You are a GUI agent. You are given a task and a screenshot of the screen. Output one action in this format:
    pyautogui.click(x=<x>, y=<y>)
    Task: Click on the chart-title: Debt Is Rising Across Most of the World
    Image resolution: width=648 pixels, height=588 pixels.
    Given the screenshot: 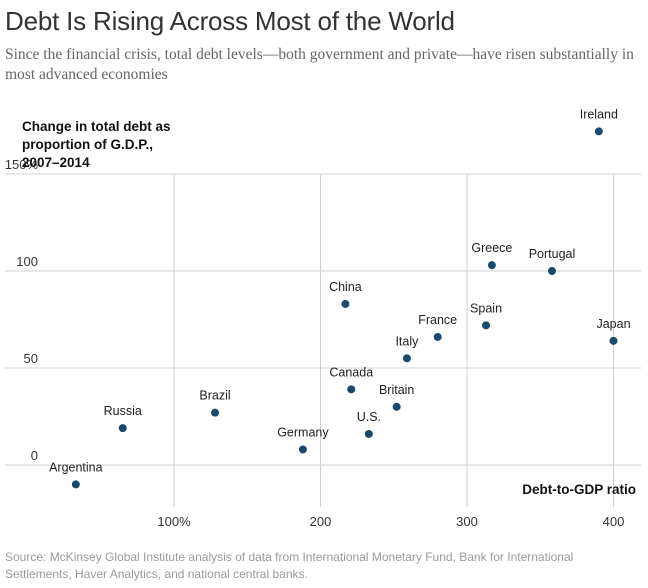 What is the action you would take?
    pyautogui.click(x=230, y=21)
    